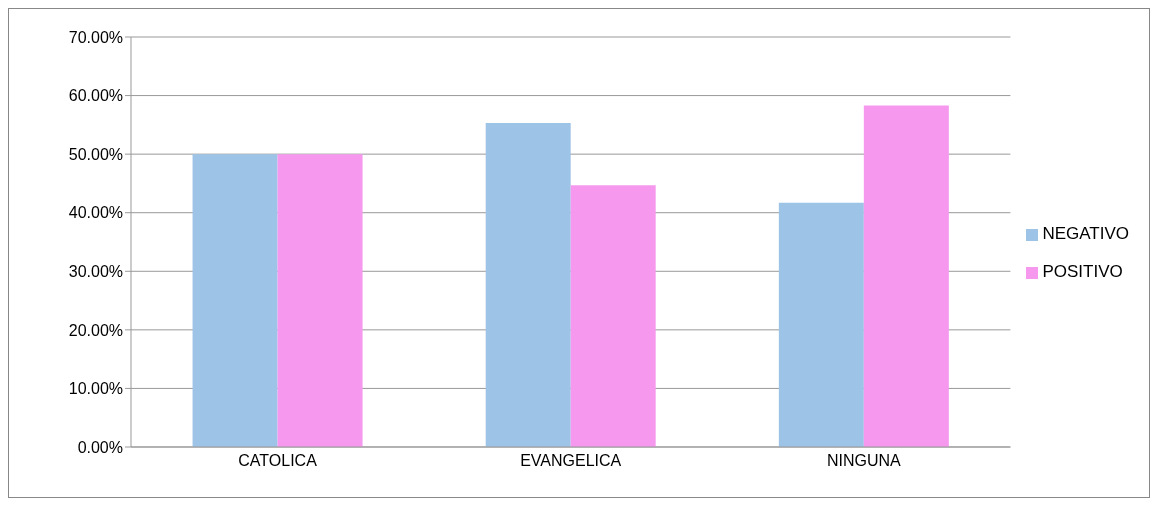 This screenshot has width=1159, height=508. Describe the element at coordinates (95, 96) in the screenshot. I see `y-tick-label: 60.00%` at that location.